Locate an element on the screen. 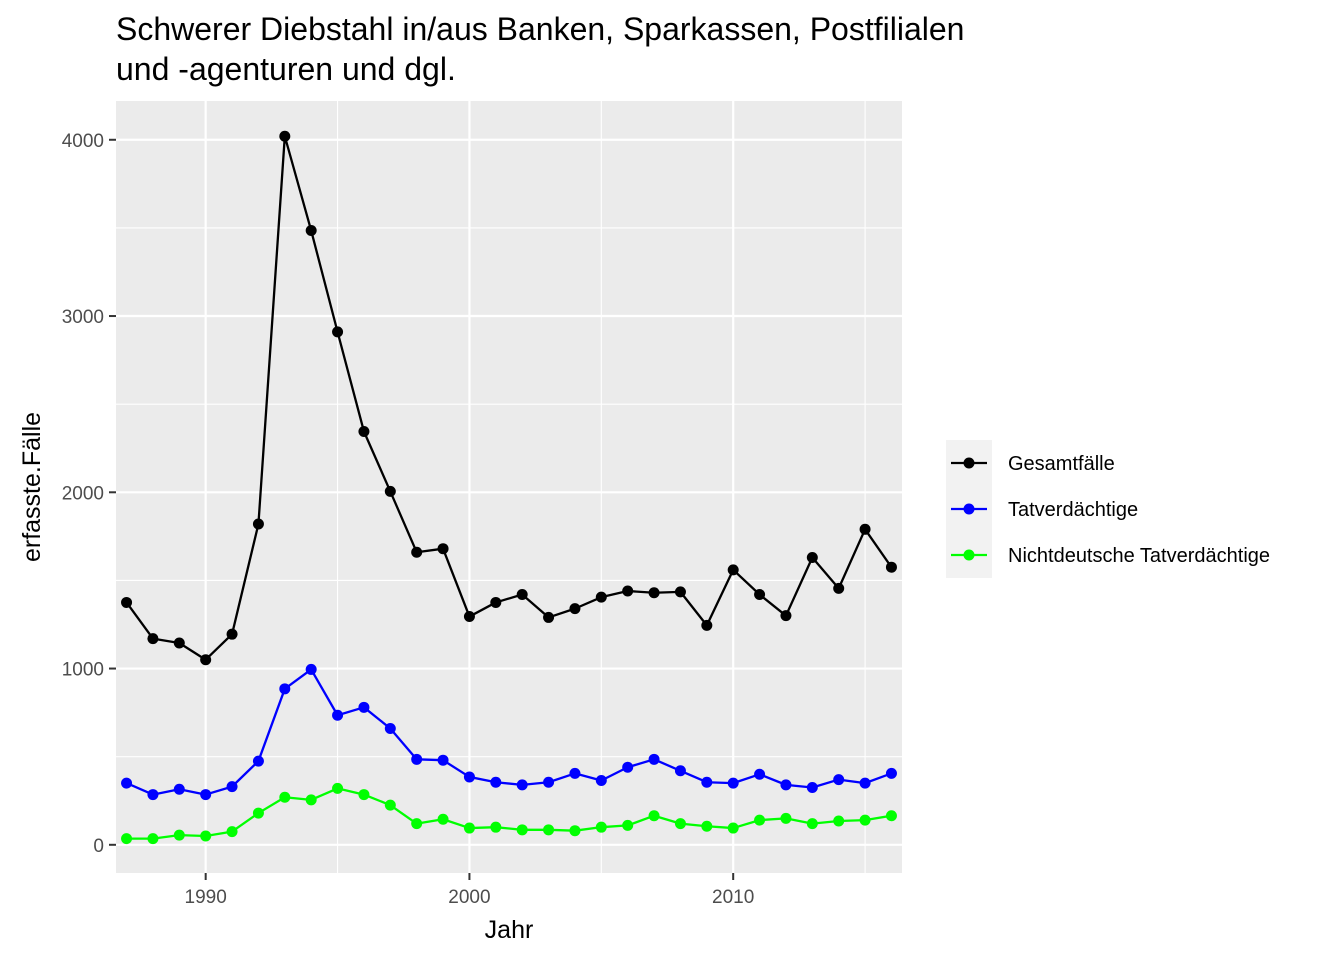  y-tick-label: 1000 is located at coordinates (83, 670).